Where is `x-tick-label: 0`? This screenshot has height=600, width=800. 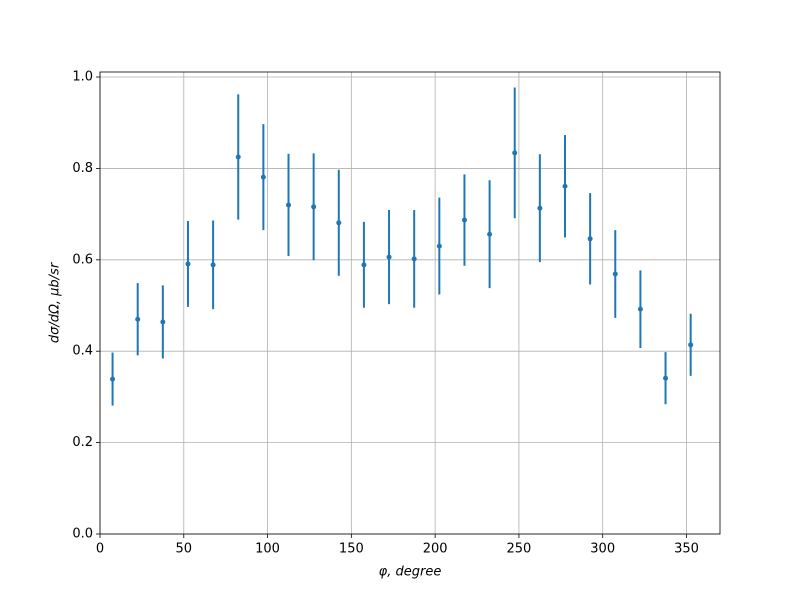
x-tick-label: 0 is located at coordinates (100, 549).